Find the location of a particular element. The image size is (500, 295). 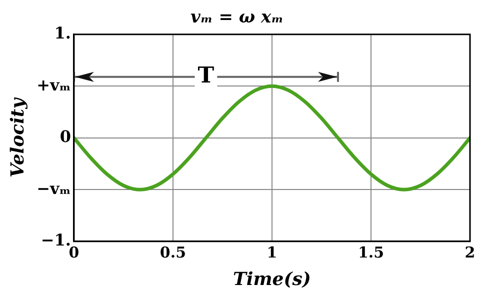

y-tick-label: +vₘ is located at coordinates (53, 84).